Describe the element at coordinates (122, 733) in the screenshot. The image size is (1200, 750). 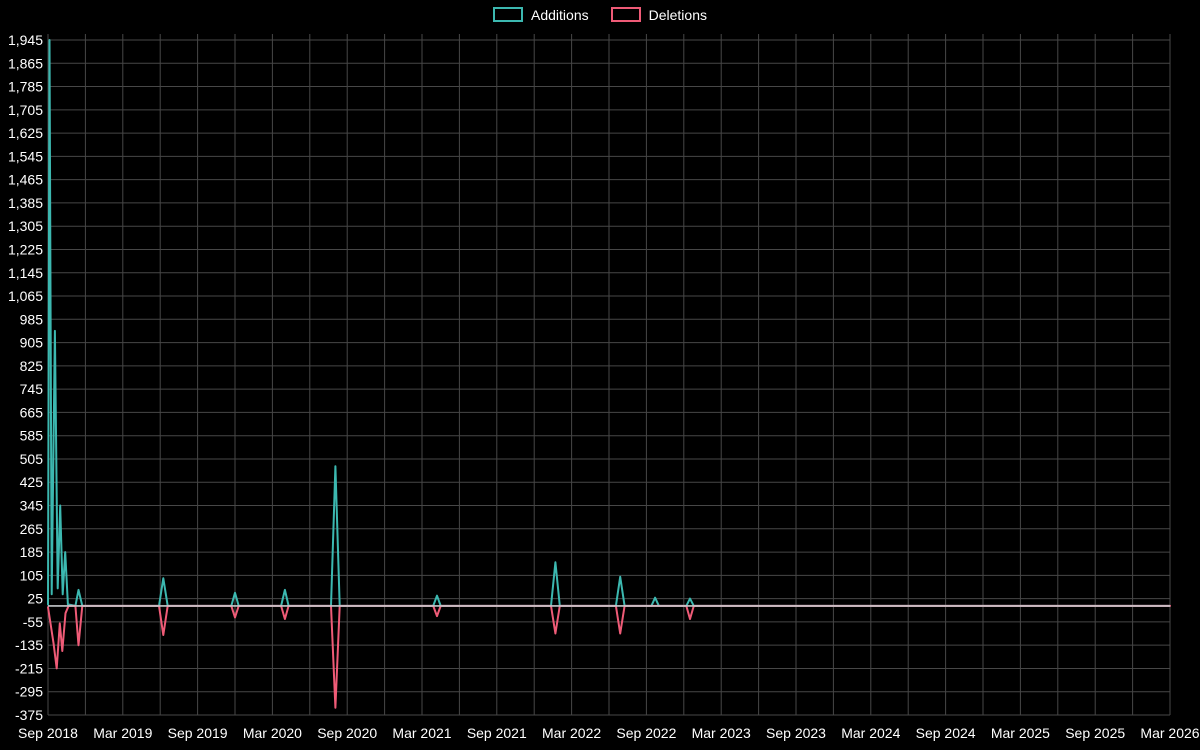
I see `x-tick-label: Mar 2019` at that location.